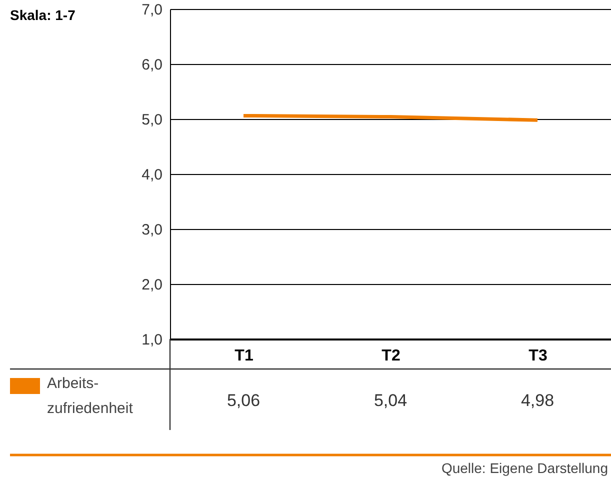 This screenshot has width=611, height=479. Describe the element at coordinates (152, 10) in the screenshot. I see `y-tick-label: 7,0` at that location.